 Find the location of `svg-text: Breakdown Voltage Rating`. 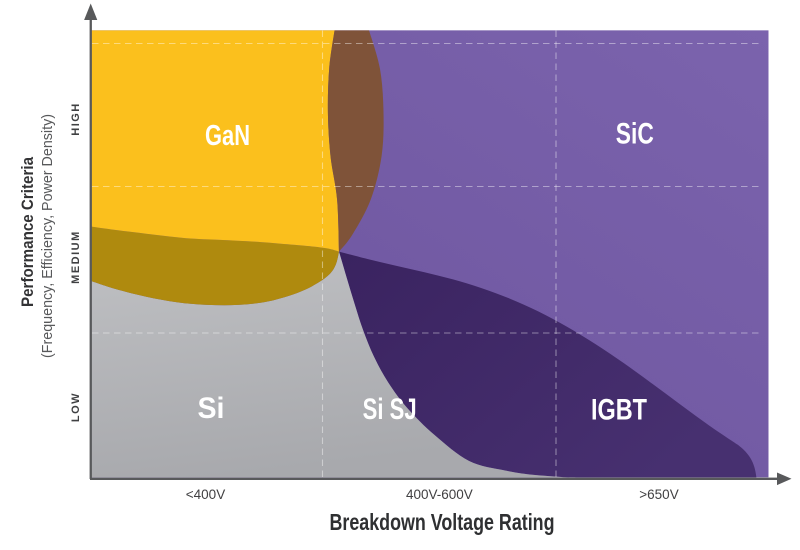

svg-text: Breakdown Voltage Rating is located at coordinates (442, 522).